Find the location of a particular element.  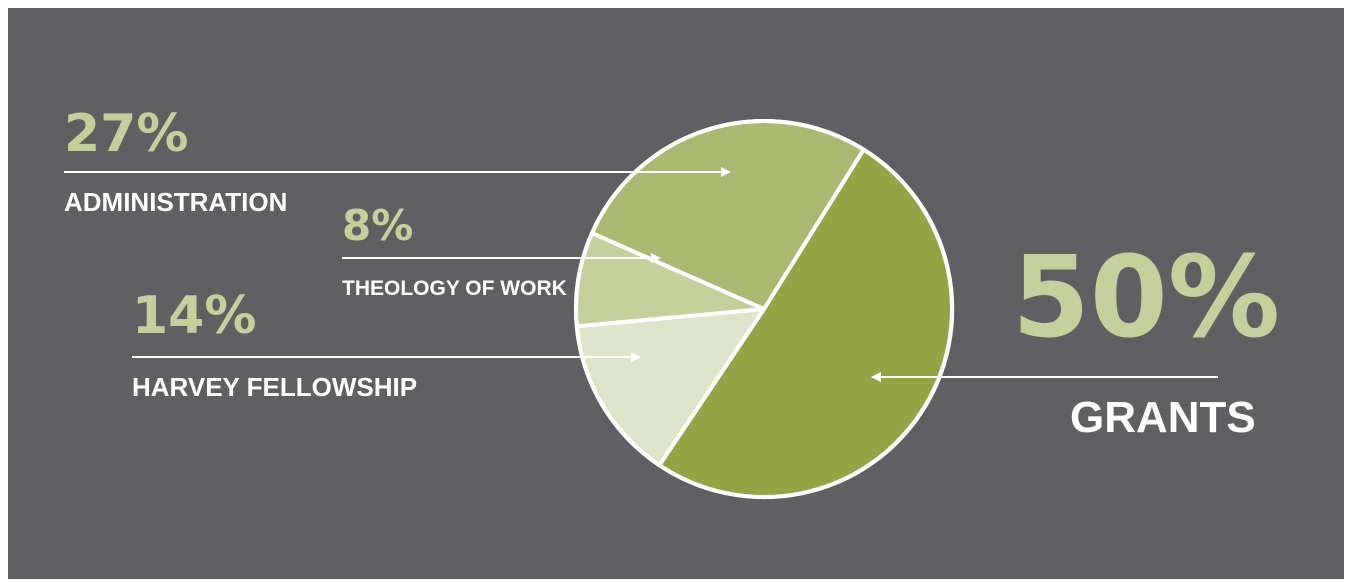

theology-of-work-percent: 8% is located at coordinates (378, 225).